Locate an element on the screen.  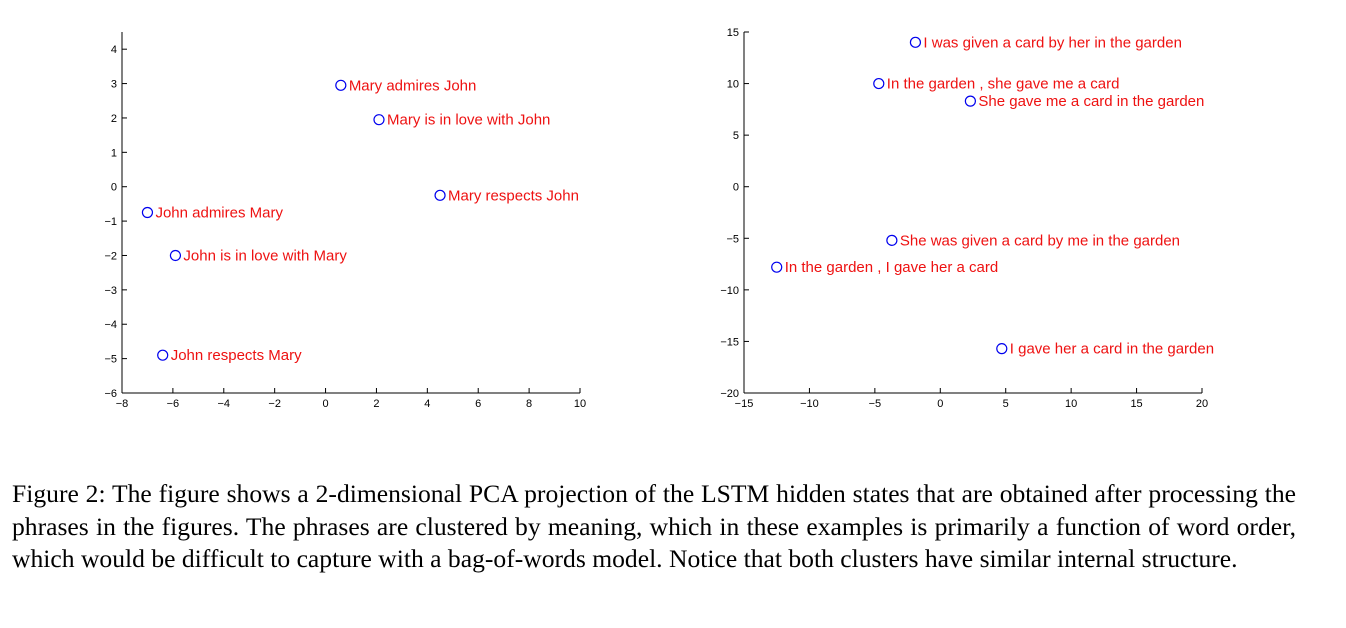
y-tick-label: 4 is located at coordinates (114, 50).